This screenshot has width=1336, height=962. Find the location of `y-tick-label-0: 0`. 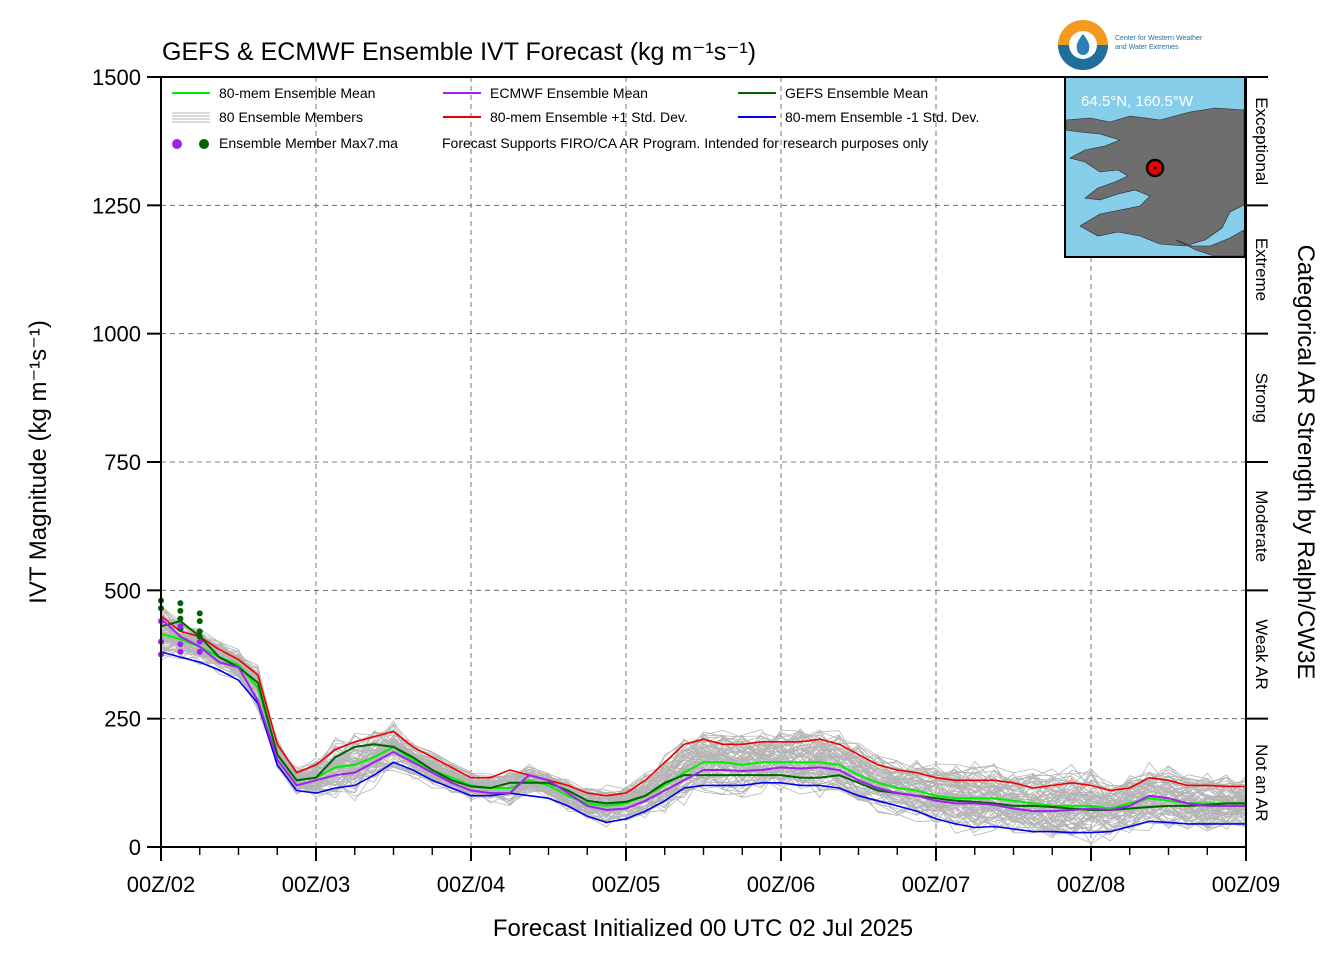

y-tick-label-0: 0 is located at coordinates (135, 847).